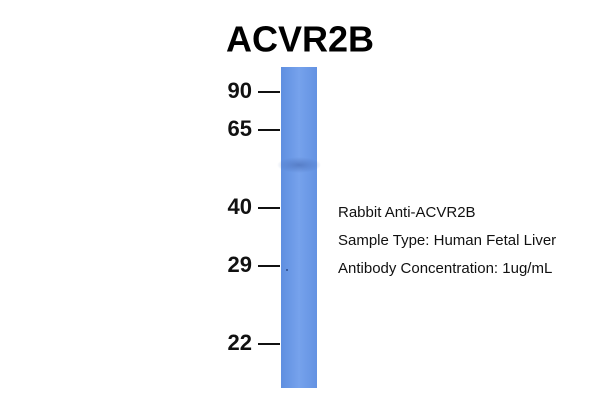 Image resolution: width=600 pixels, height=400 pixels. I want to click on marker-label: 65, so click(240, 128).